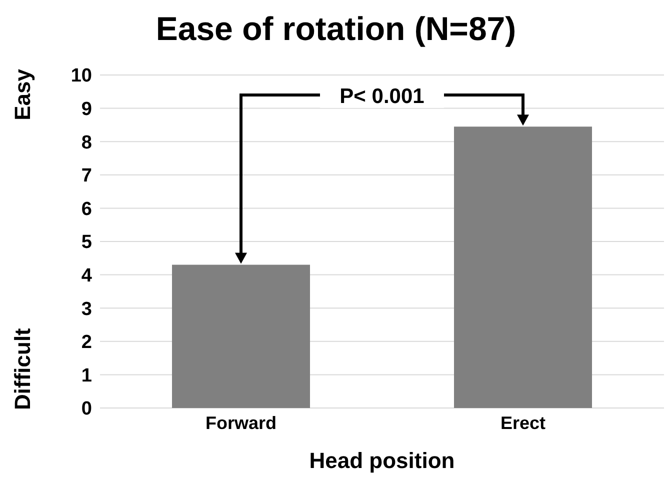 Image resolution: width=672 pixels, height=484 pixels. What do you see at coordinates (86, 209) in the screenshot?
I see `y-tick-label: 6` at bounding box center [86, 209].